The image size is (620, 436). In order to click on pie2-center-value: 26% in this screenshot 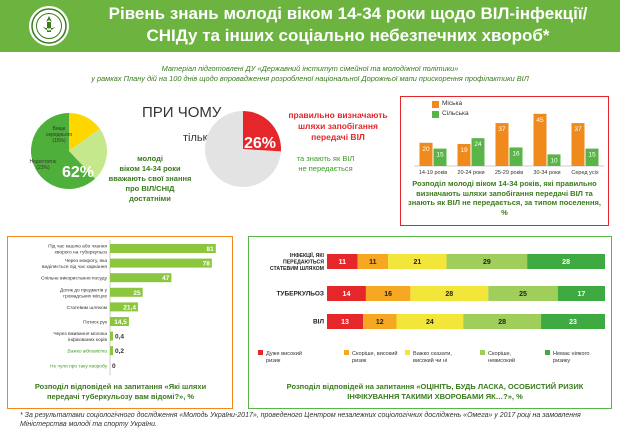, I will do `click(260, 143)`.